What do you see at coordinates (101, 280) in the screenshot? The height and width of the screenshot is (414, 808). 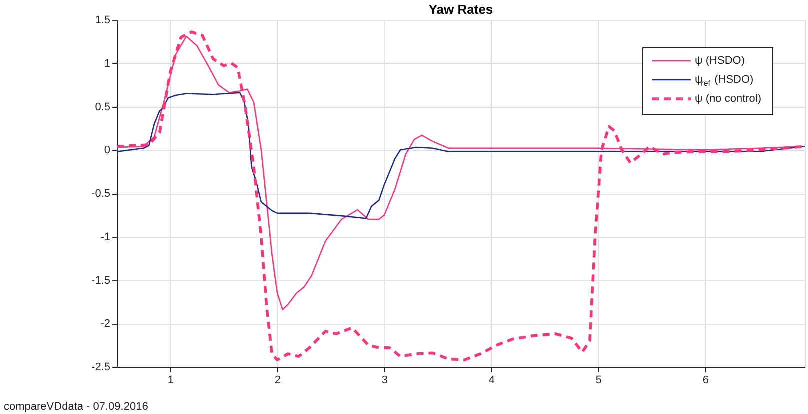 I see `y-tick-label: -1.5` at bounding box center [101, 280].